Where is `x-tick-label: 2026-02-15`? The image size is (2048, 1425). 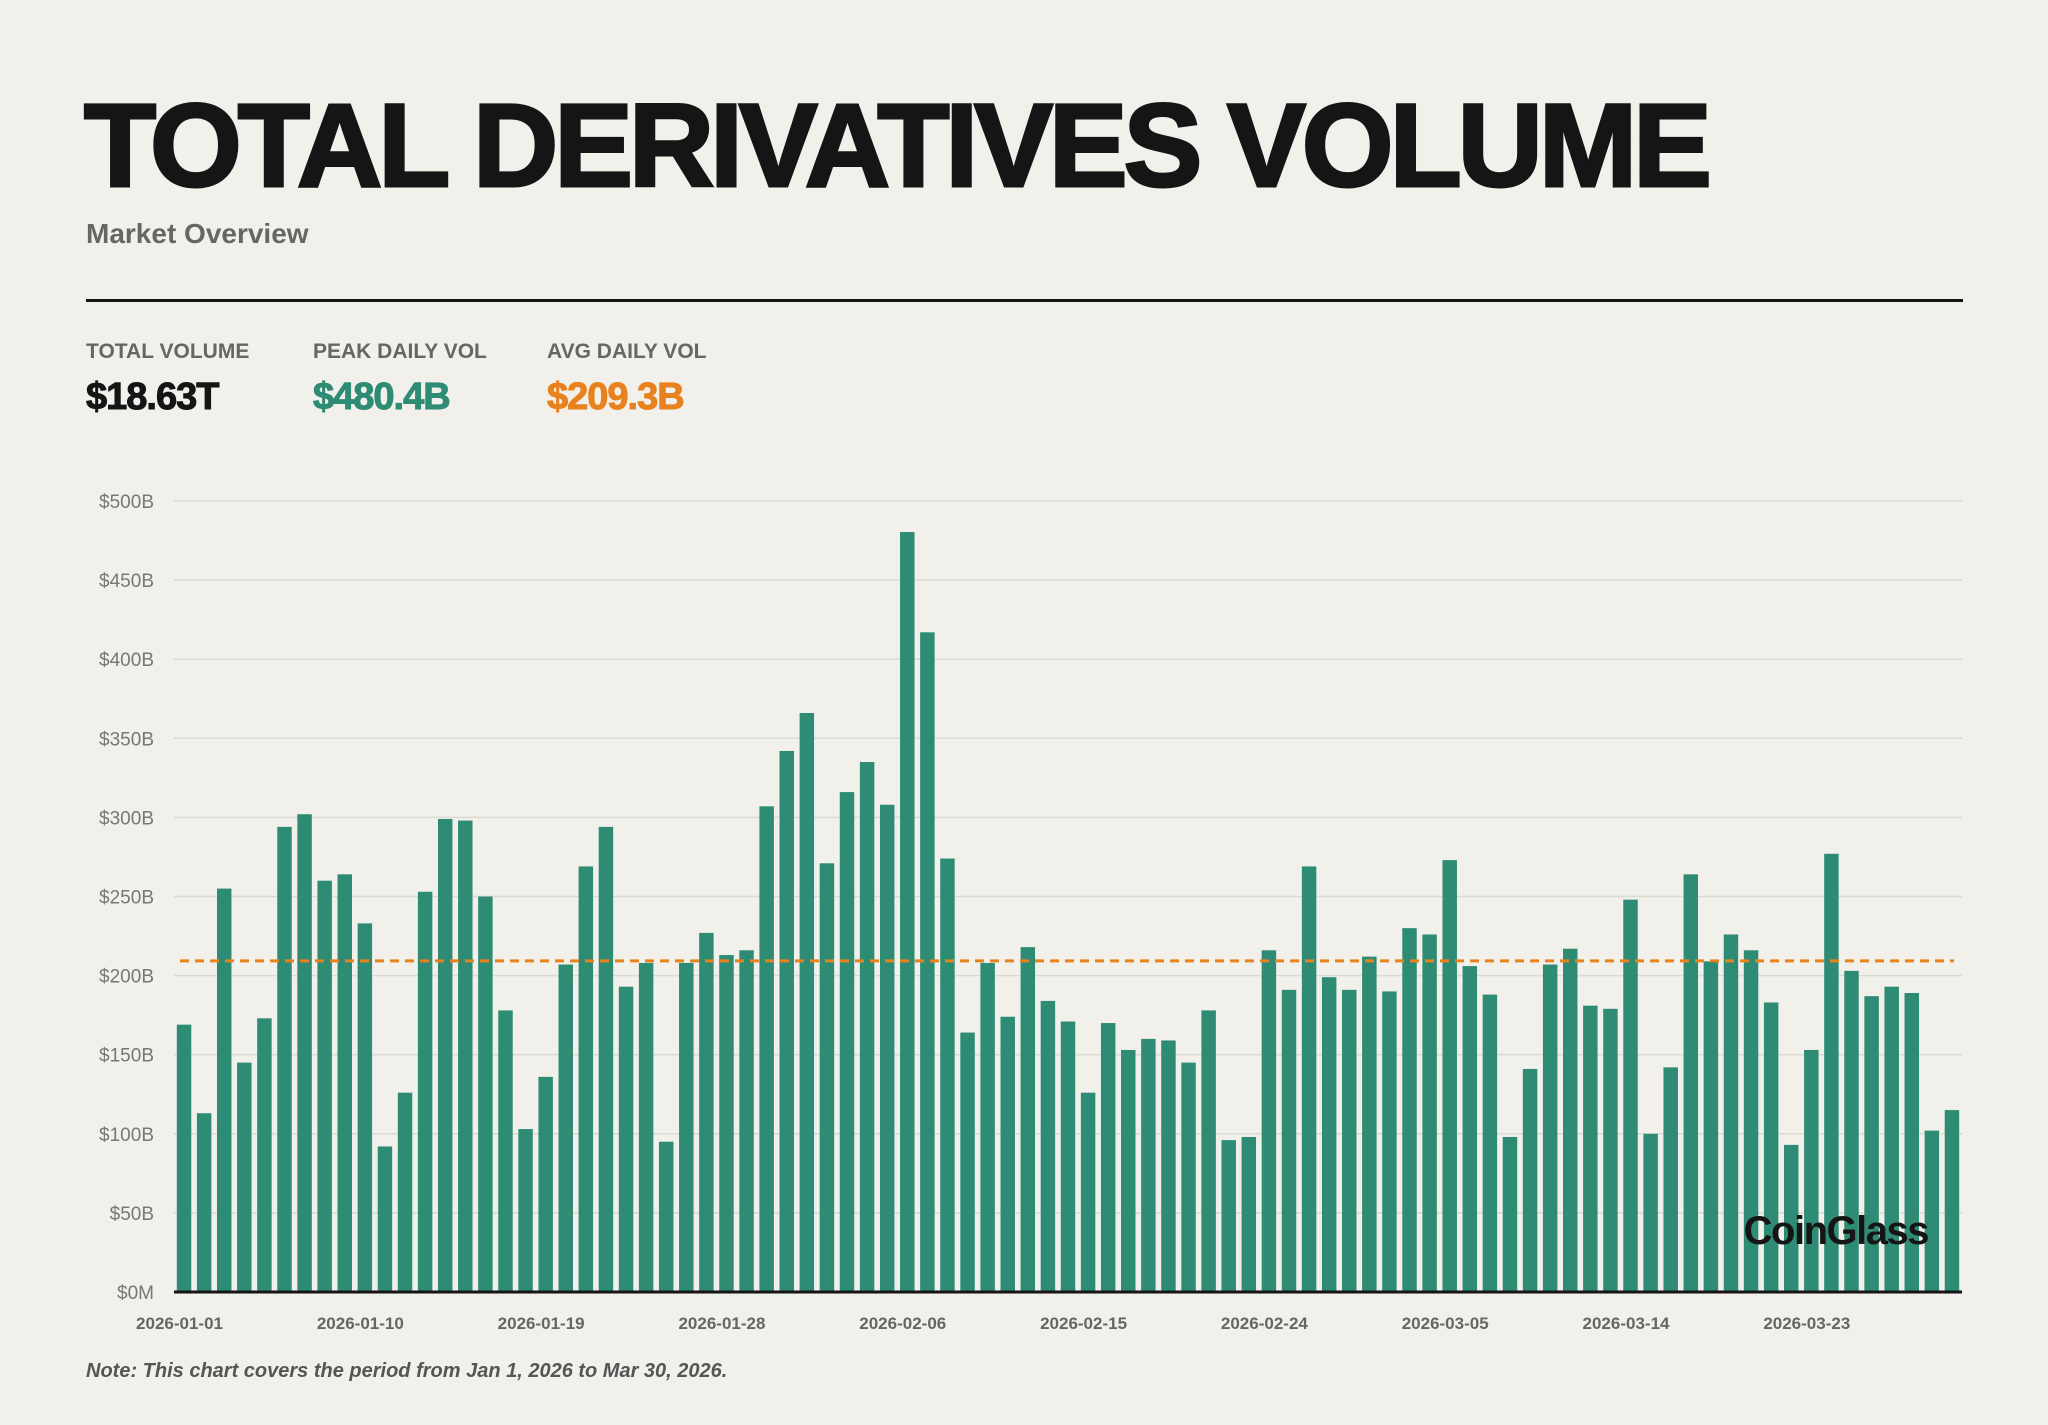
x-tick-label: 2026-02-15 is located at coordinates (1083, 1323).